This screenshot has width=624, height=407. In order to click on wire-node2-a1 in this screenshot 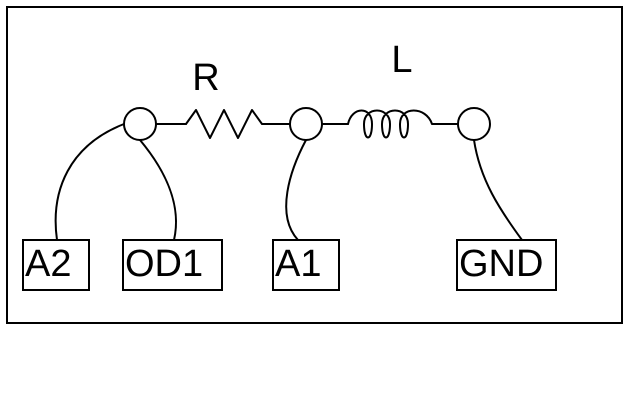, I will do `click(296, 190)`.